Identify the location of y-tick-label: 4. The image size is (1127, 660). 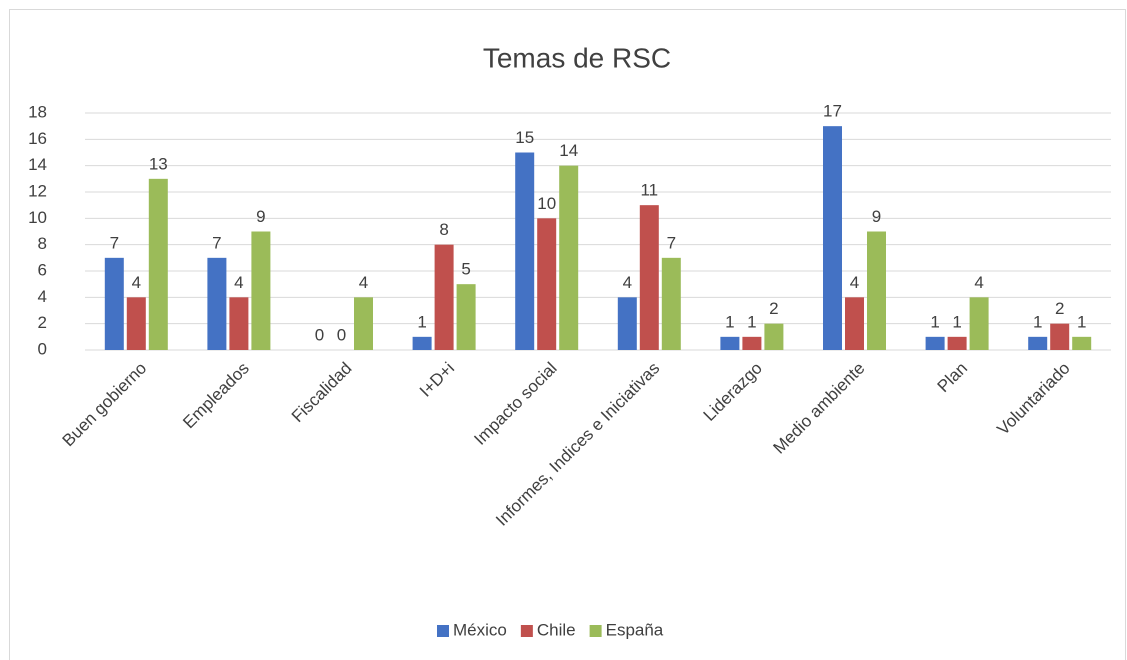
(42, 296).